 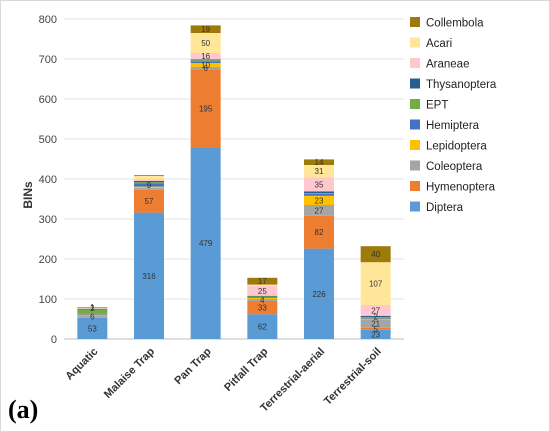 I want to click on data-label: 57, so click(x=149, y=201).